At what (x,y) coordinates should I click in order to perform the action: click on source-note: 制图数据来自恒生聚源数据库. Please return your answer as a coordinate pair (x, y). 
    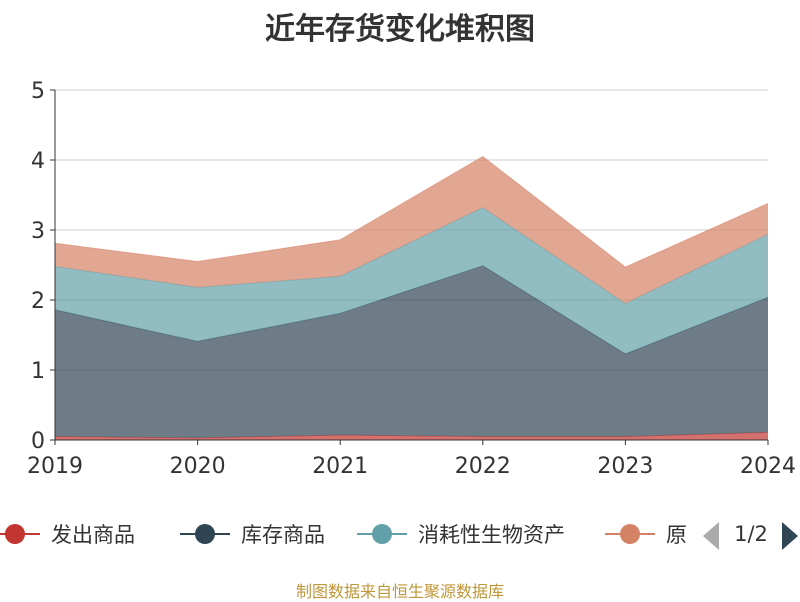
    Looking at the image, I should click on (399, 591).